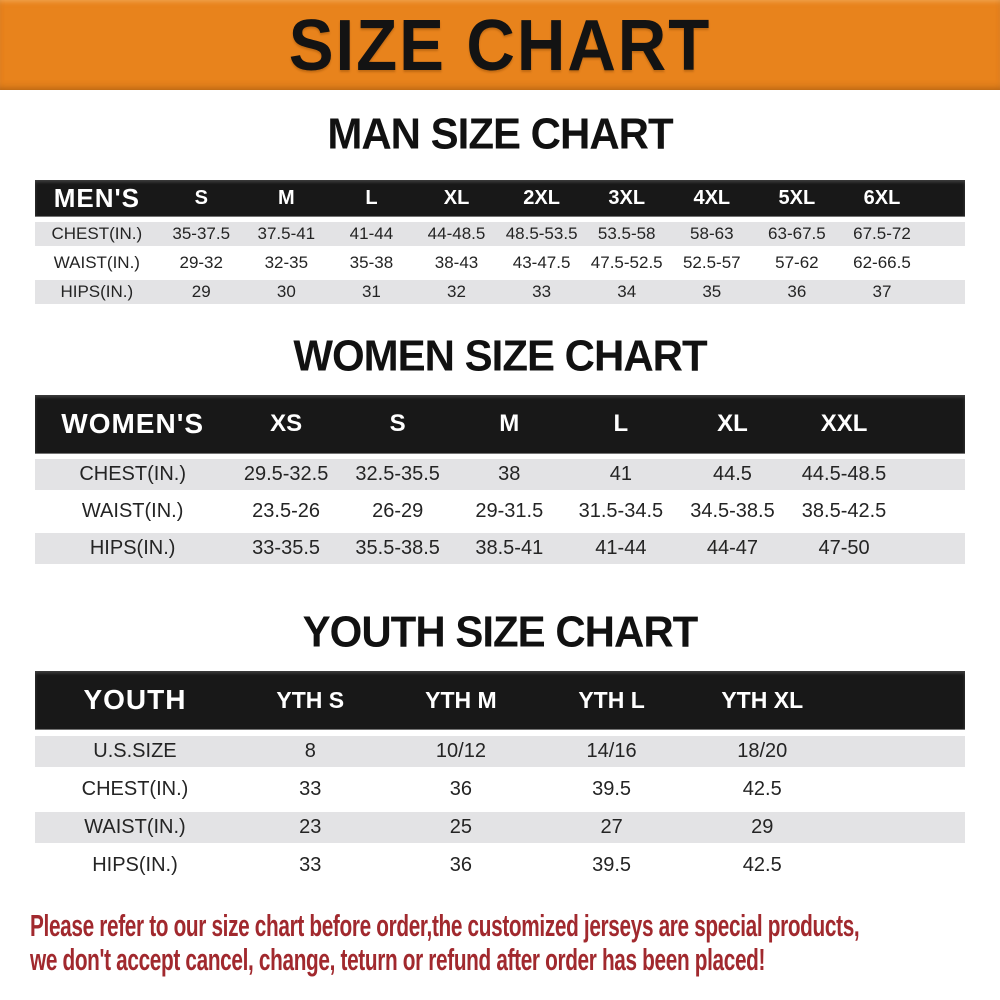  What do you see at coordinates (732, 511) in the screenshot?
I see `cell: 34.5-38.5` at bounding box center [732, 511].